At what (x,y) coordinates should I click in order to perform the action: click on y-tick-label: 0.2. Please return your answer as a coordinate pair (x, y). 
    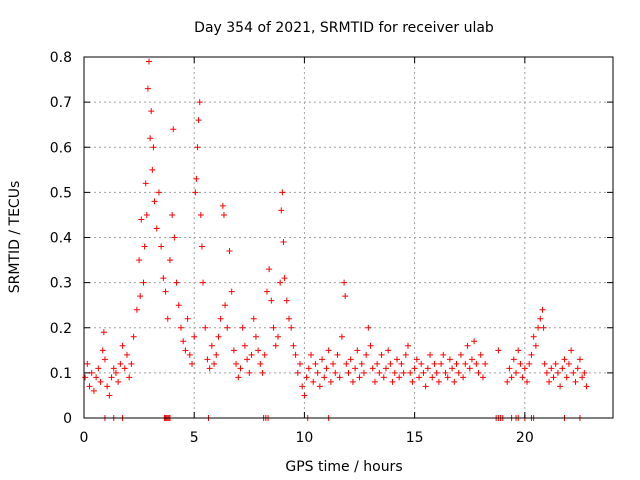
    Looking at the image, I should click on (61, 329).